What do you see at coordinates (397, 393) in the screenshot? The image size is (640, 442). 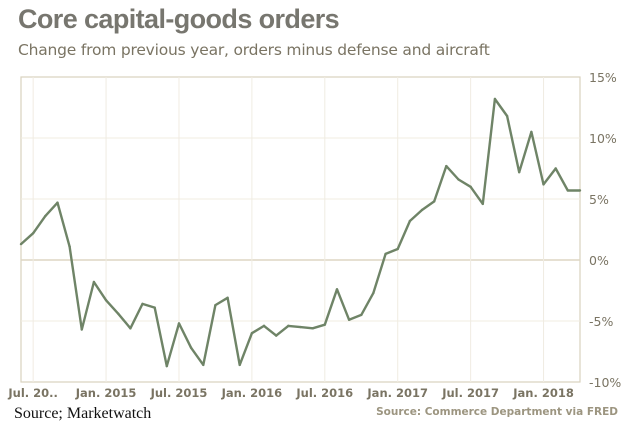 I see `x-tick-label: Jan. 2017` at bounding box center [397, 393].